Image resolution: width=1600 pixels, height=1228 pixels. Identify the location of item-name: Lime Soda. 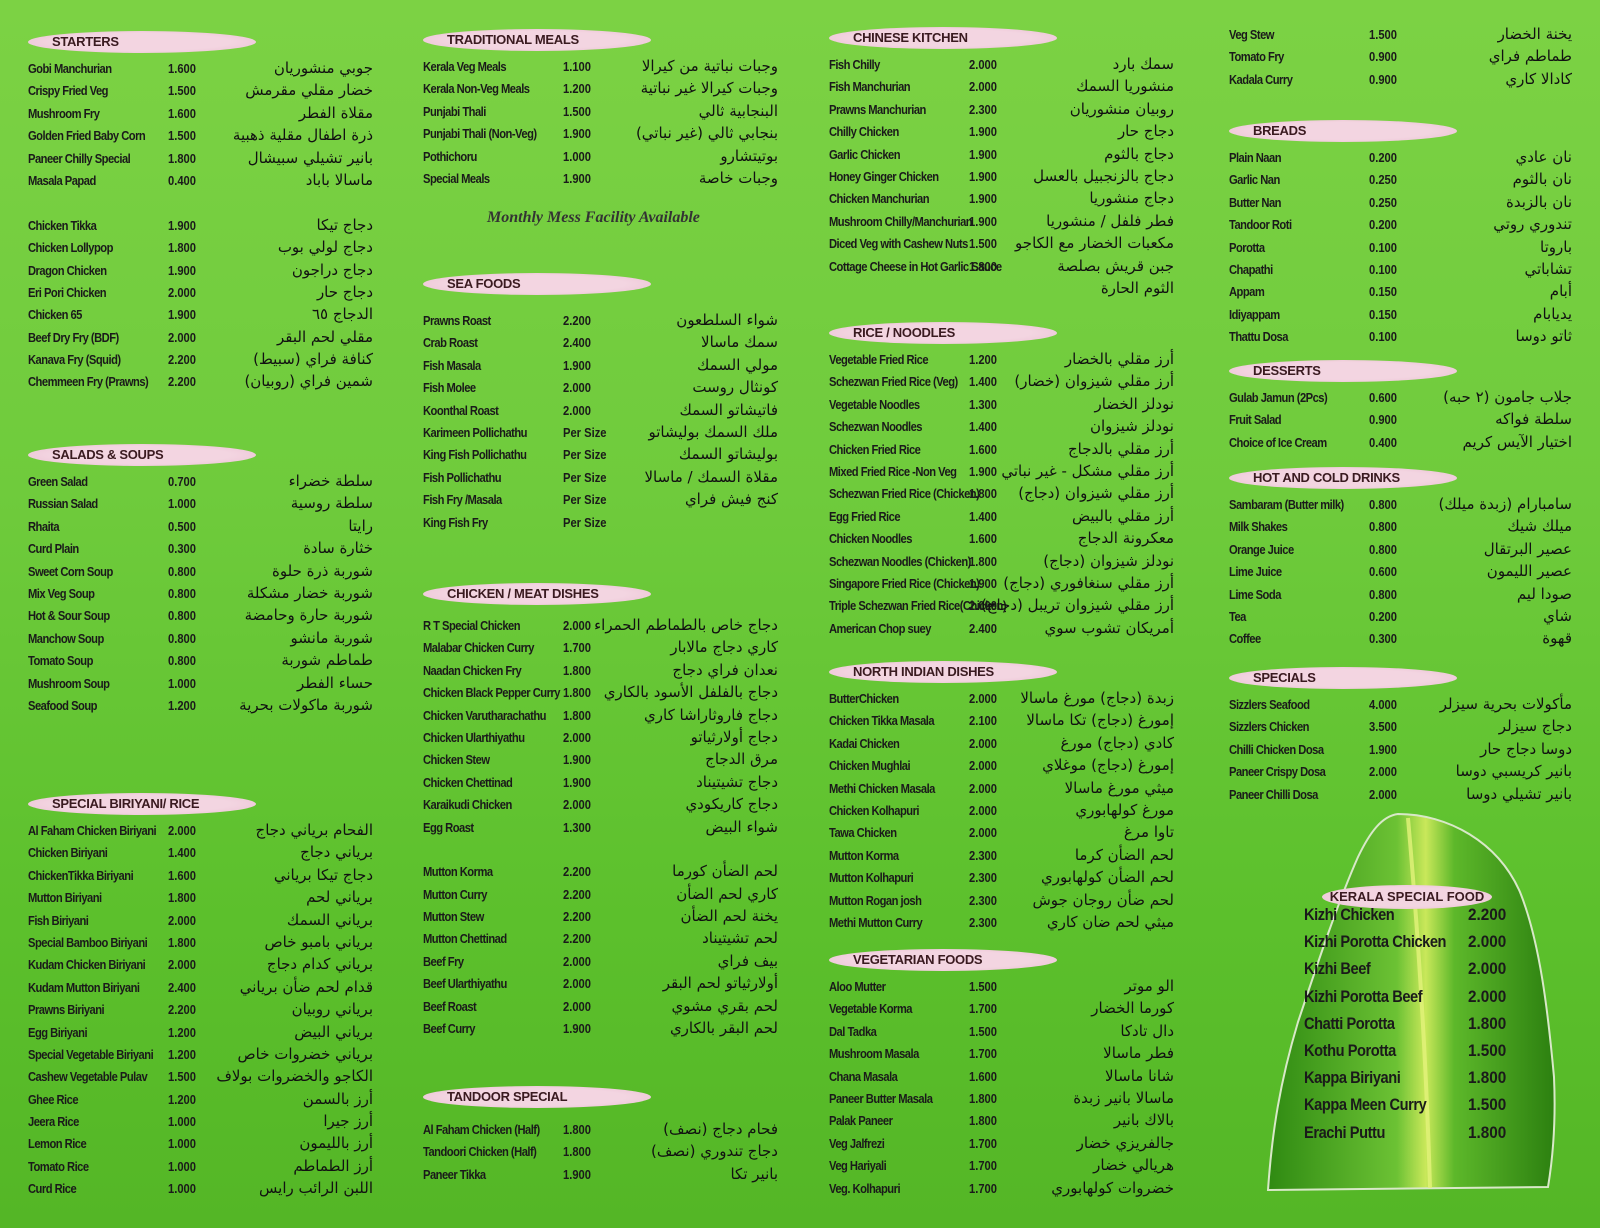
(1255, 594).